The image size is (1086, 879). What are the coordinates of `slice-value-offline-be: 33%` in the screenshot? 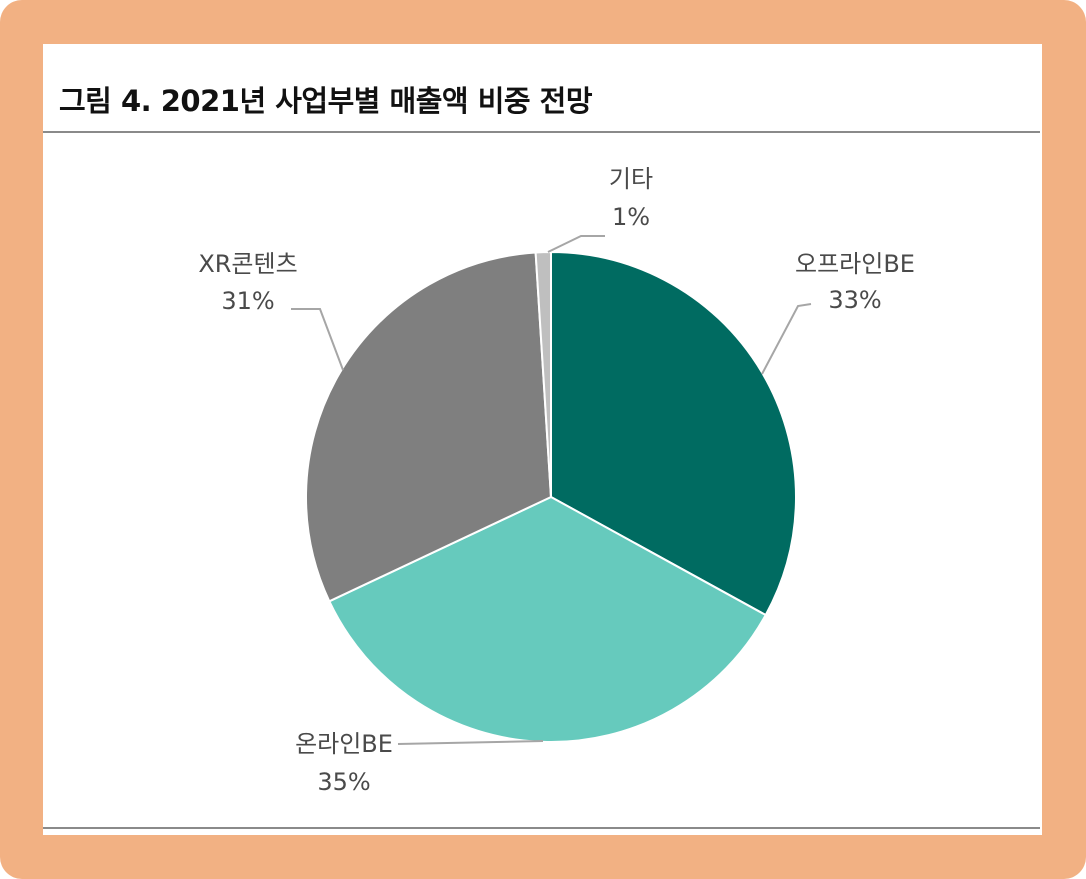 It's located at (854, 300).